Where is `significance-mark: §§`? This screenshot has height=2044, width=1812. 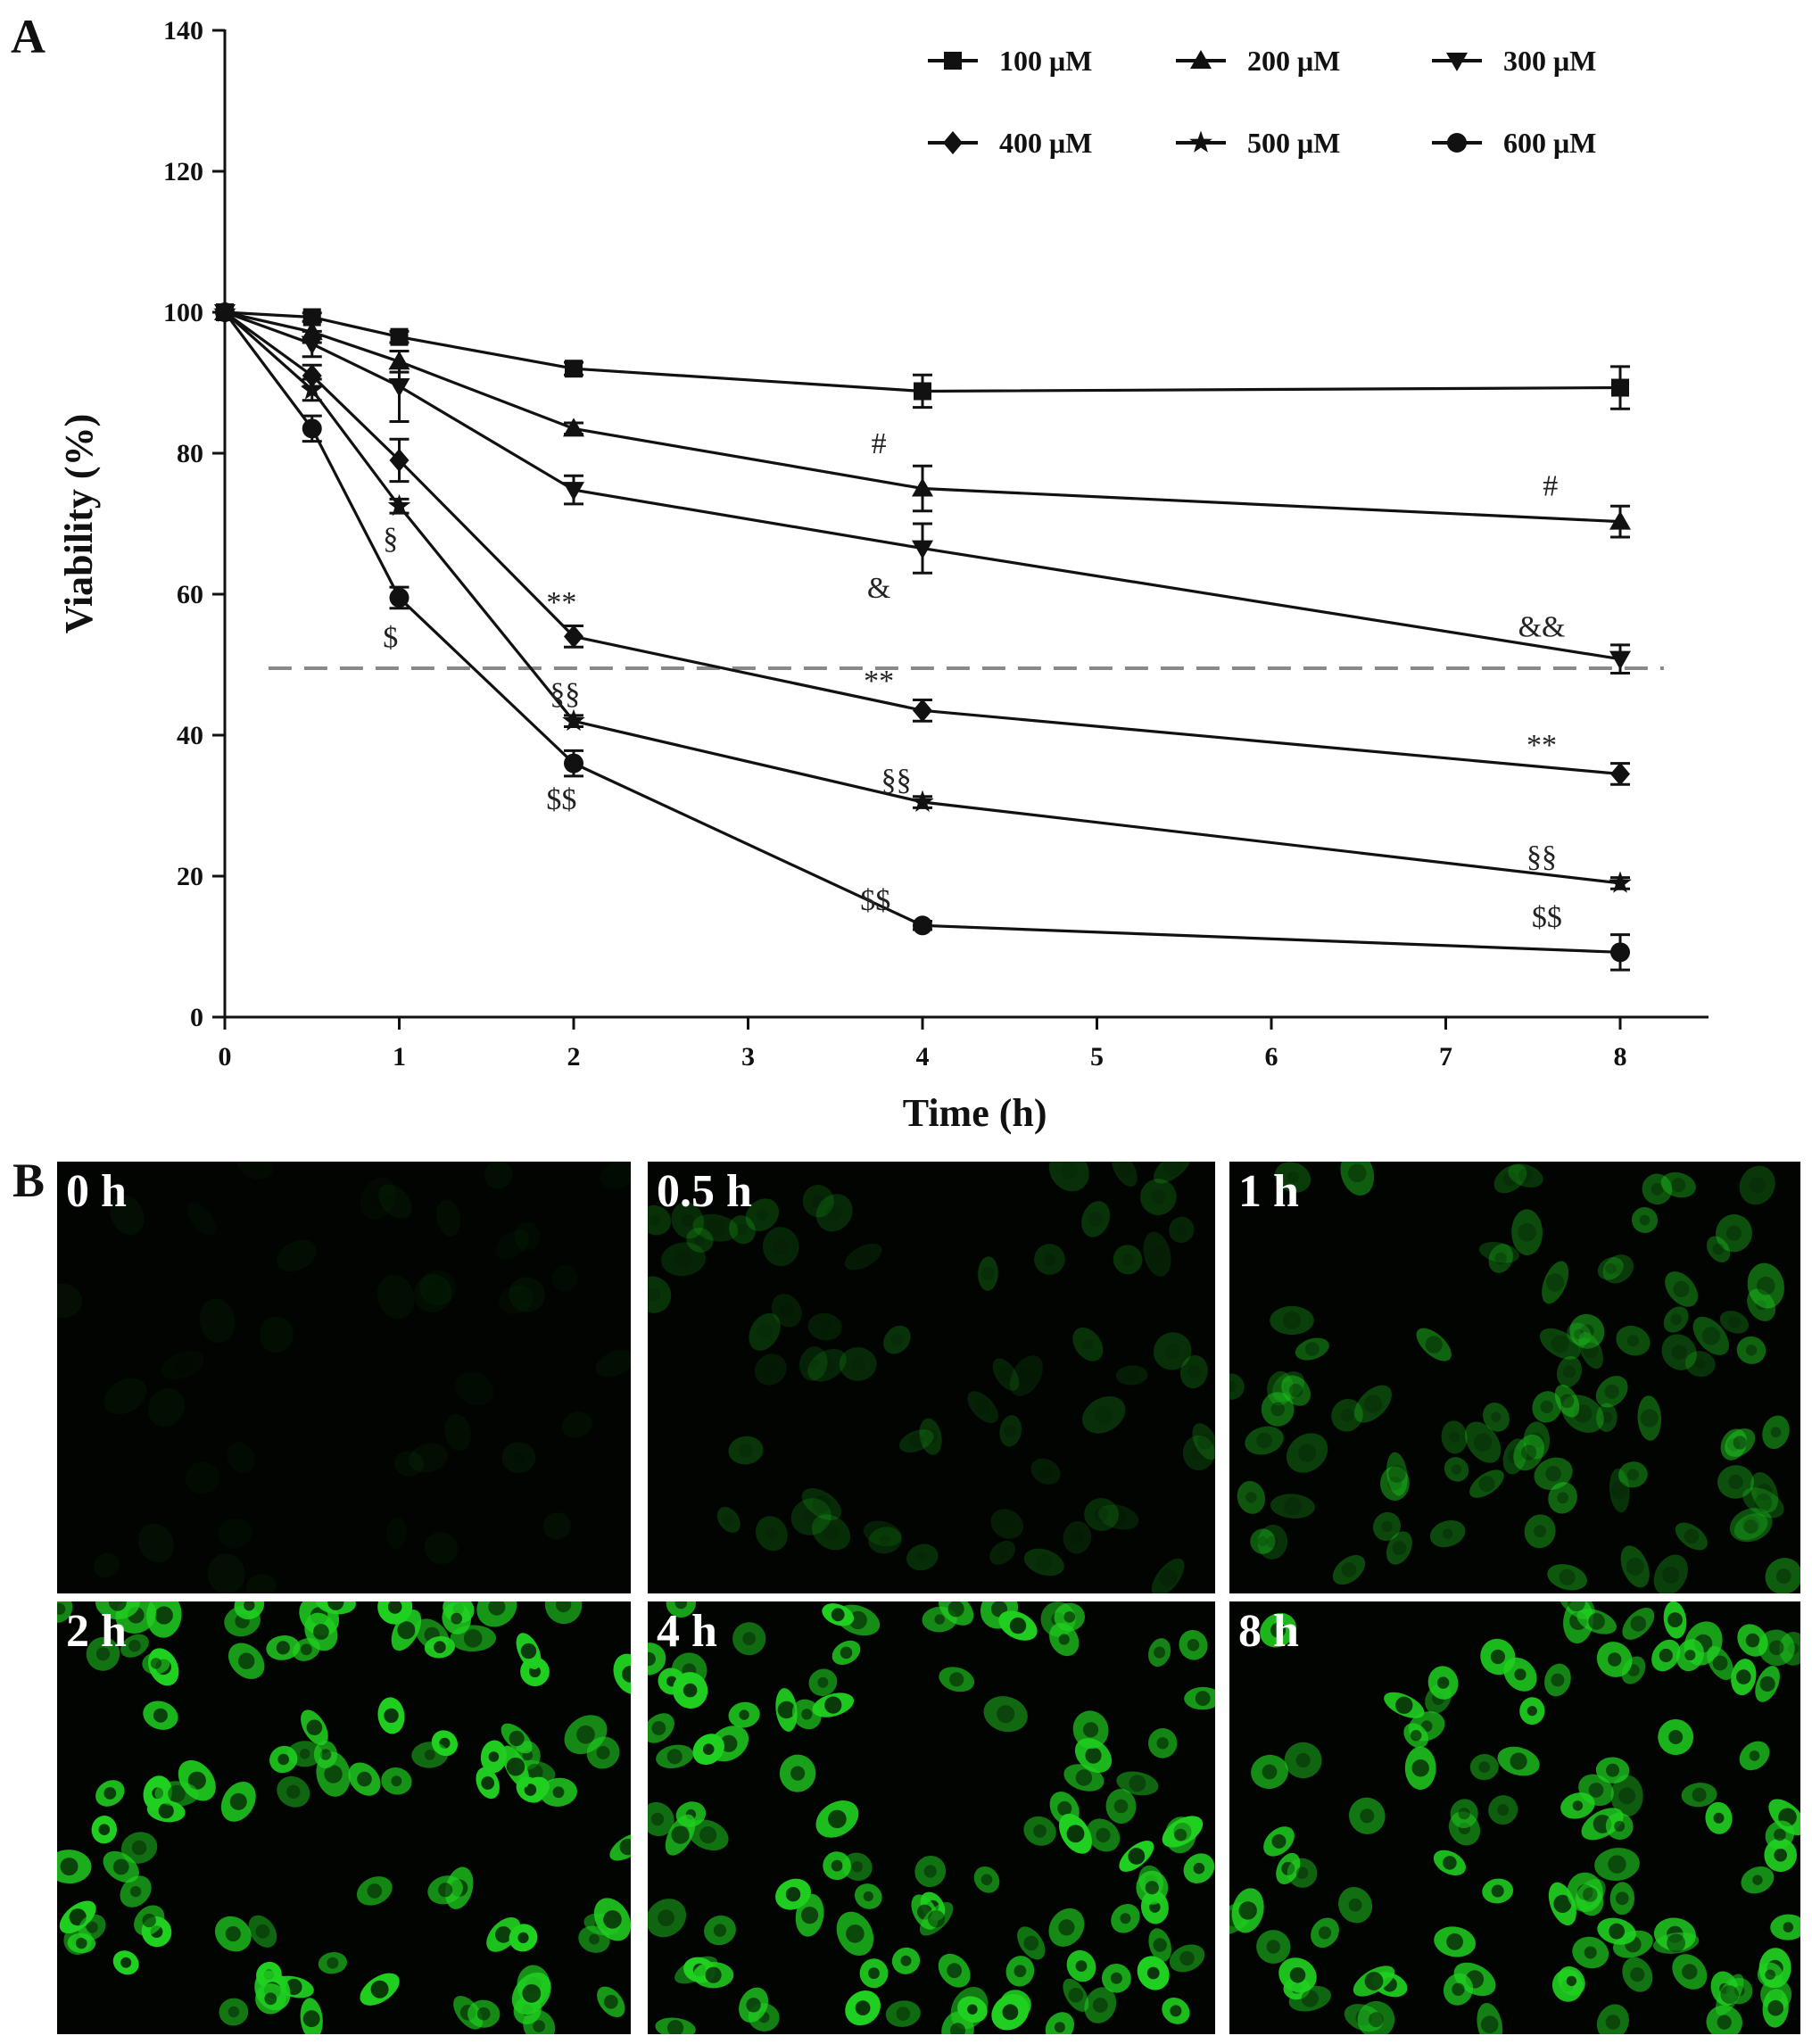
significance-mark: §§ is located at coordinates (565, 693).